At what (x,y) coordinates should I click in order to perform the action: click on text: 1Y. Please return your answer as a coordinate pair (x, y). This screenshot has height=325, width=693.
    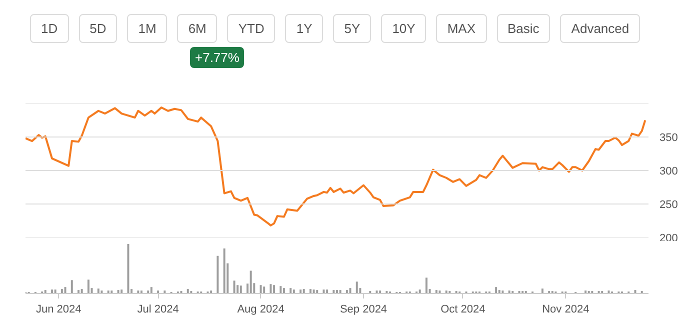
    Looking at the image, I should click on (304, 28).